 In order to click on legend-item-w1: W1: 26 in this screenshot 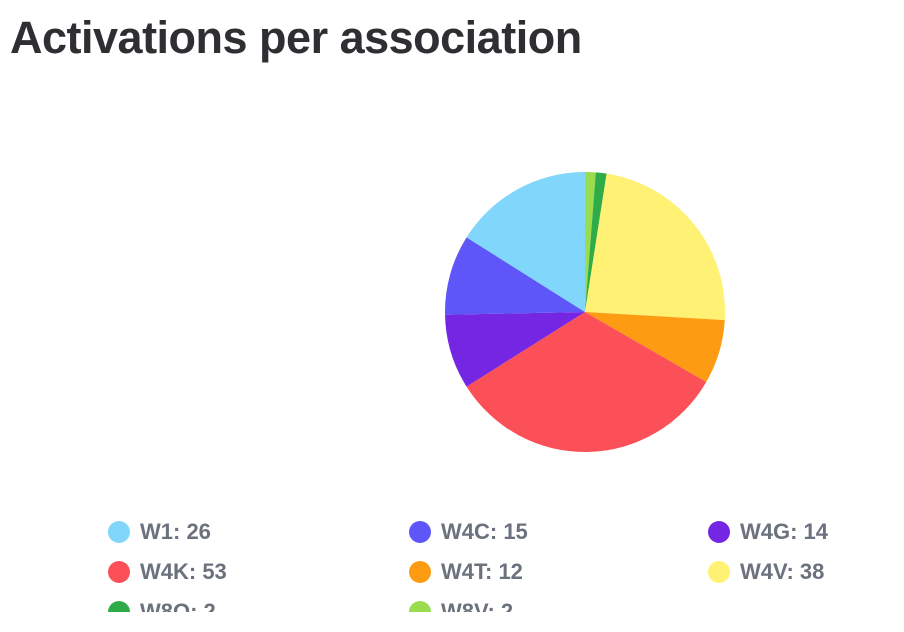, I will do `click(159, 532)`.